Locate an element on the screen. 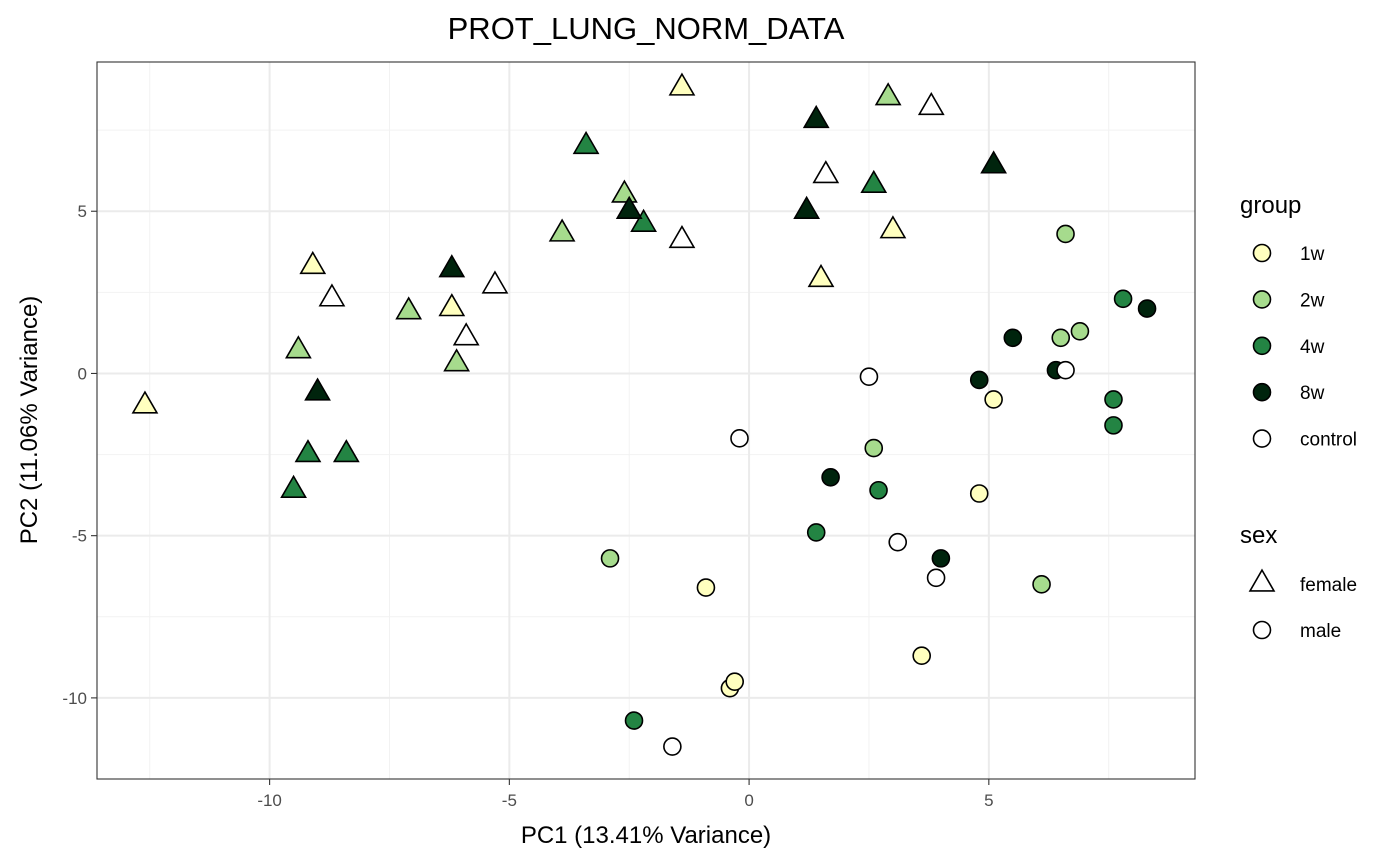 The width and height of the screenshot is (1400, 865). x-tick-label: -10 is located at coordinates (269, 800).